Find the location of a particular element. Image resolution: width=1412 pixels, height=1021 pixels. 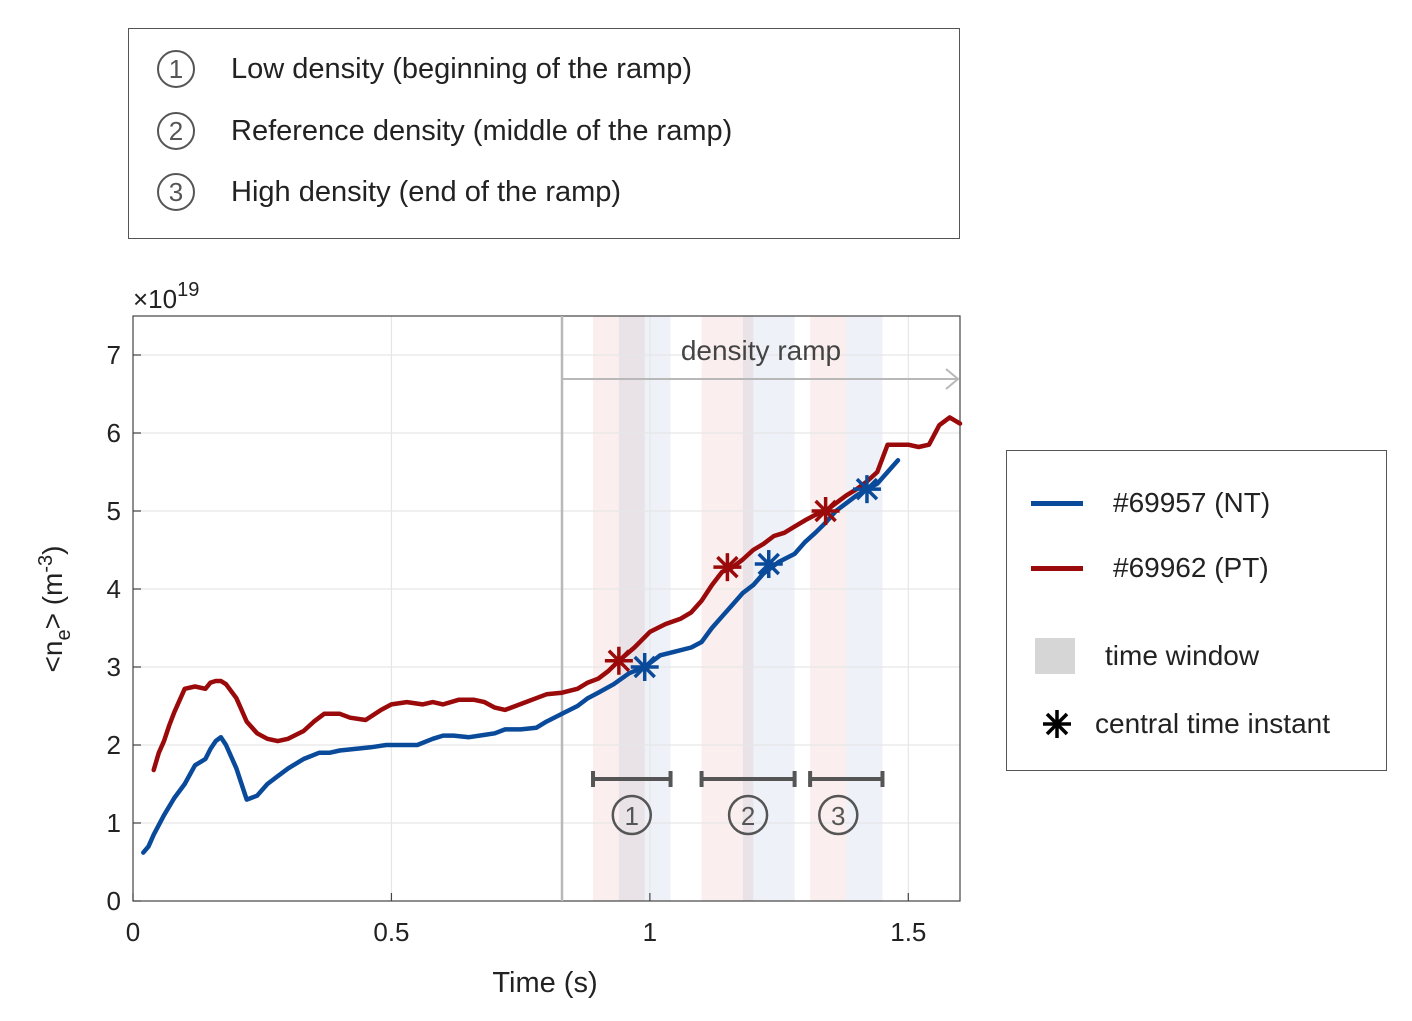

time-windows is located at coordinates (738, 608).